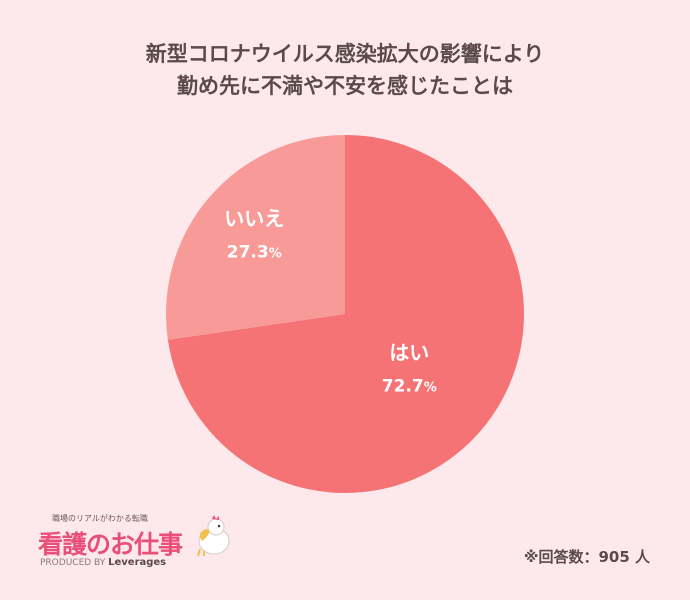 Image resolution: width=690 pixels, height=600 pixels. I want to click on logo-tagline: 職場のリアルがわかる転職, so click(100, 518).